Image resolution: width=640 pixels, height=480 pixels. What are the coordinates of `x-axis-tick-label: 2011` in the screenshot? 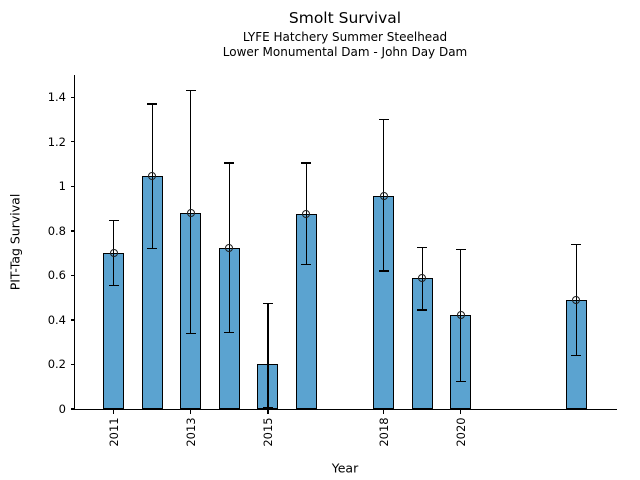 It's located at (113, 432).